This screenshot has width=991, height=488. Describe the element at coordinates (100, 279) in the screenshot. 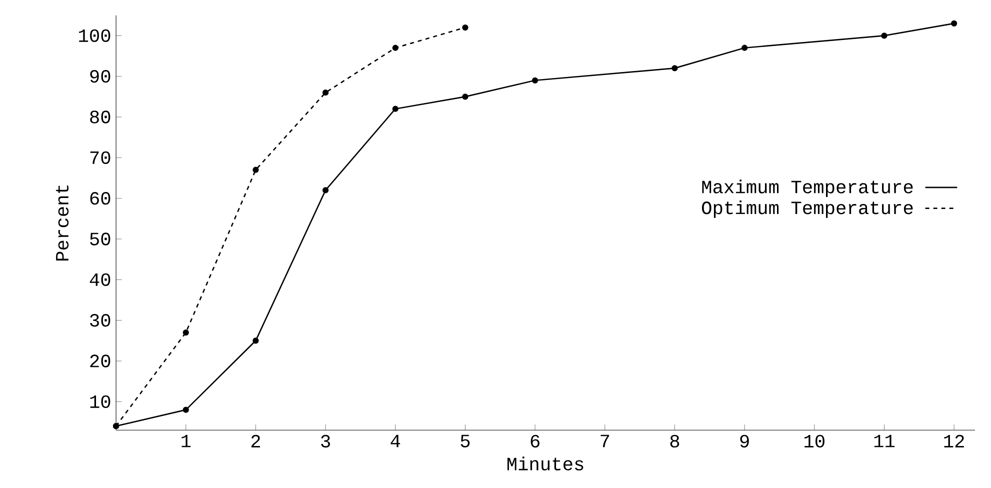

I see `y-tick-label: 40` at that location.